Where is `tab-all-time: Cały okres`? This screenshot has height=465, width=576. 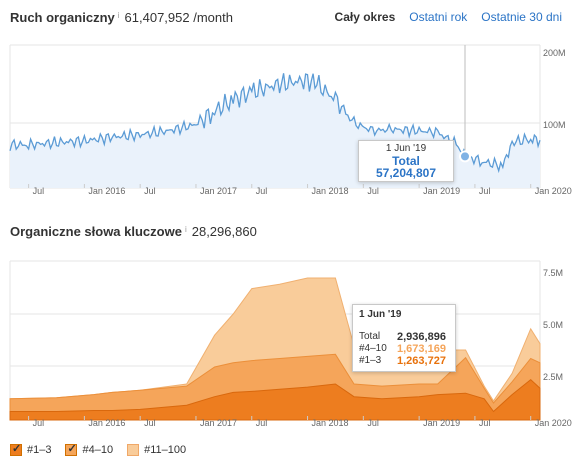 tab-all-time: Cały okres is located at coordinates (365, 17).